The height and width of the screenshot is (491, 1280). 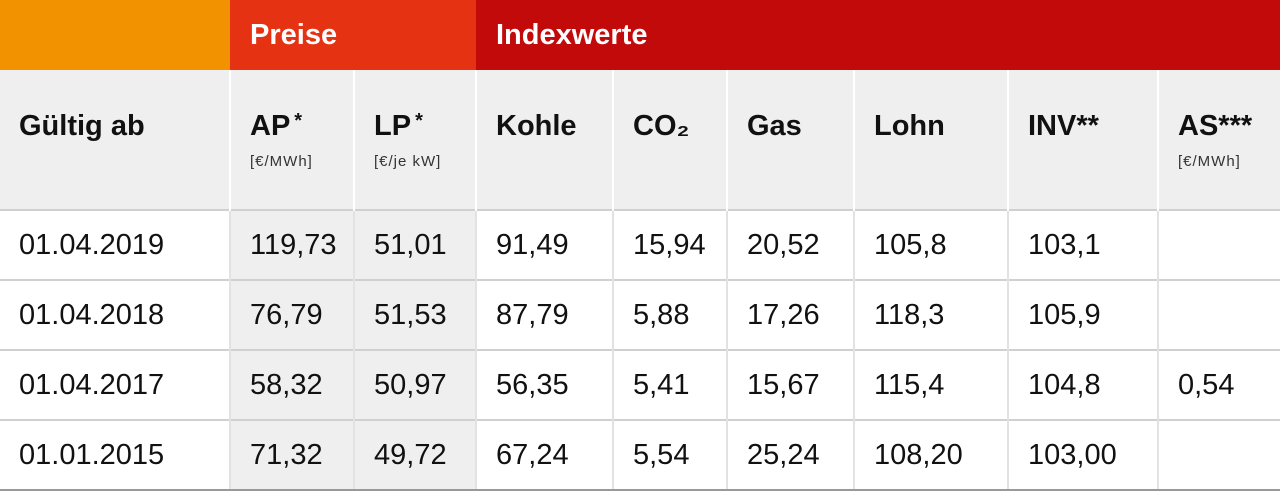 I want to click on cell-text: 50,97, so click(x=410, y=384).